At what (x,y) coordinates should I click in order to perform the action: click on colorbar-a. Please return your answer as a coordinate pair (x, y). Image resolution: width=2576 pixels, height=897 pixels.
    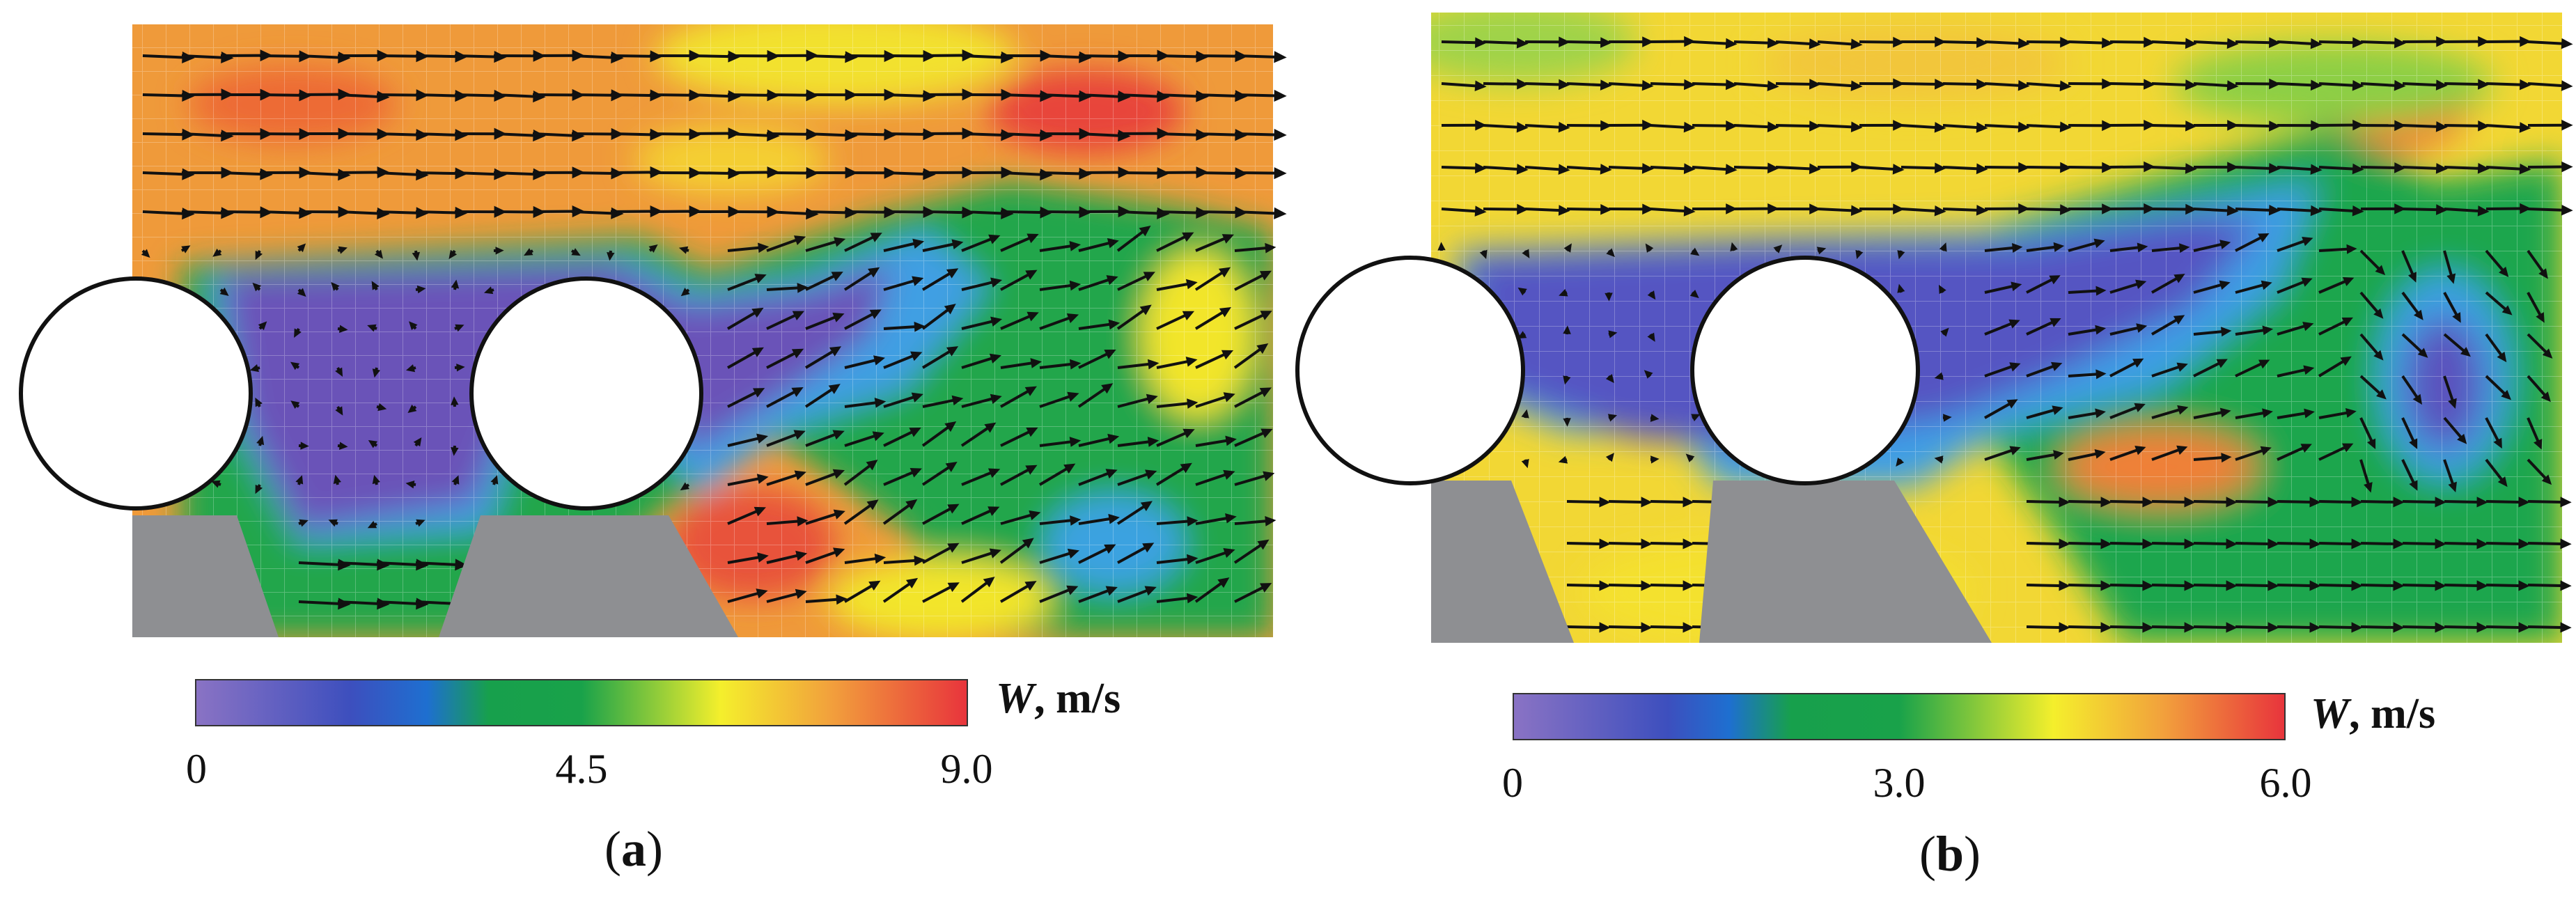
    Looking at the image, I should click on (582, 702).